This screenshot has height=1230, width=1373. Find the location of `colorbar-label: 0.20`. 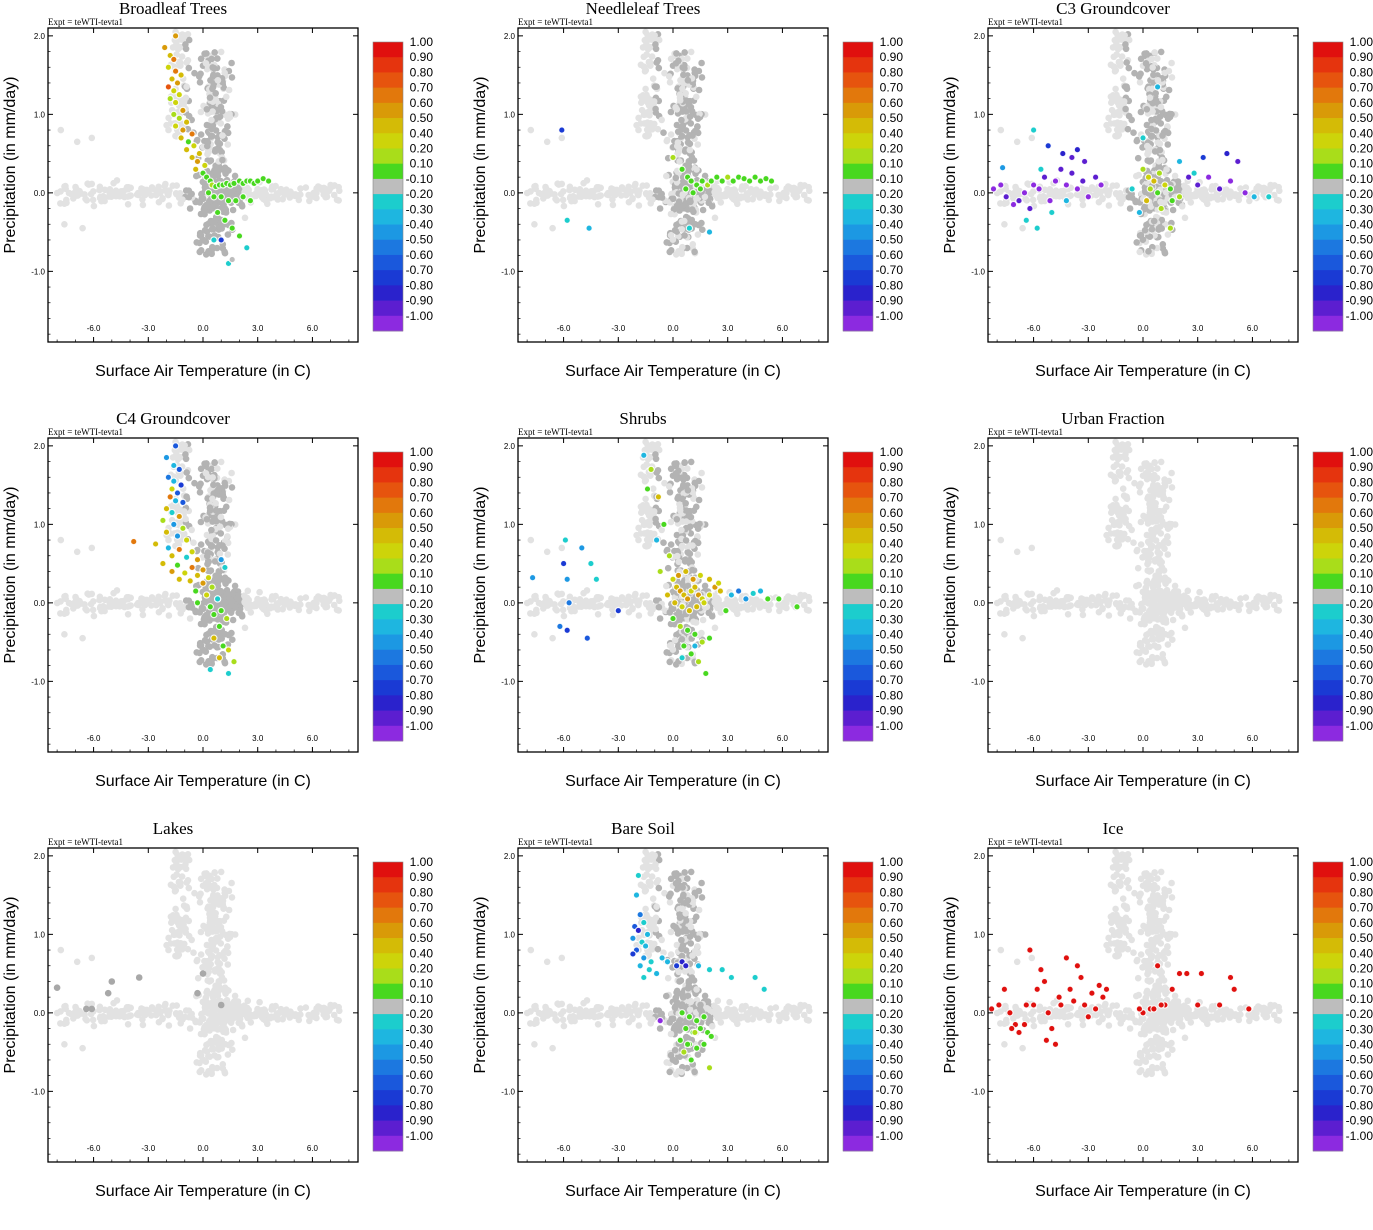

colorbar-label: 0.20 is located at coordinates (1361, 149).